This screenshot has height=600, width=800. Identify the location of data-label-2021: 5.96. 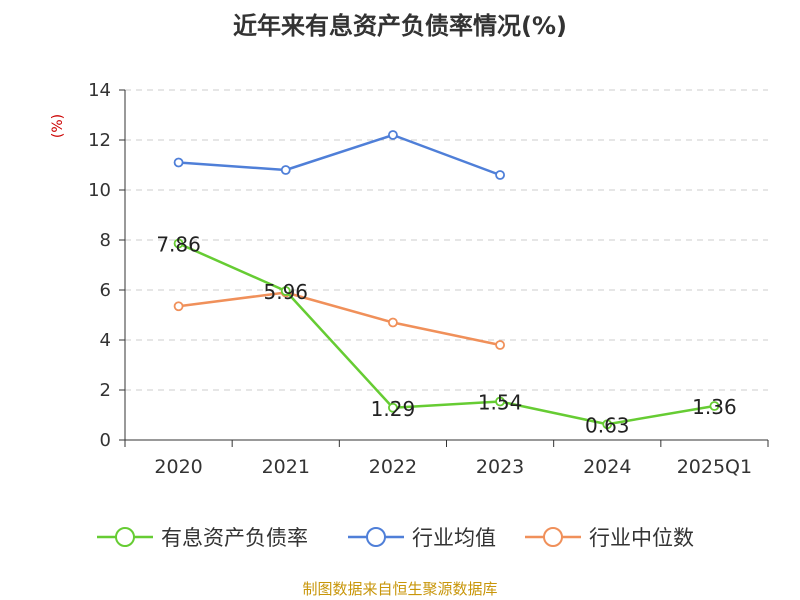
(285, 292).